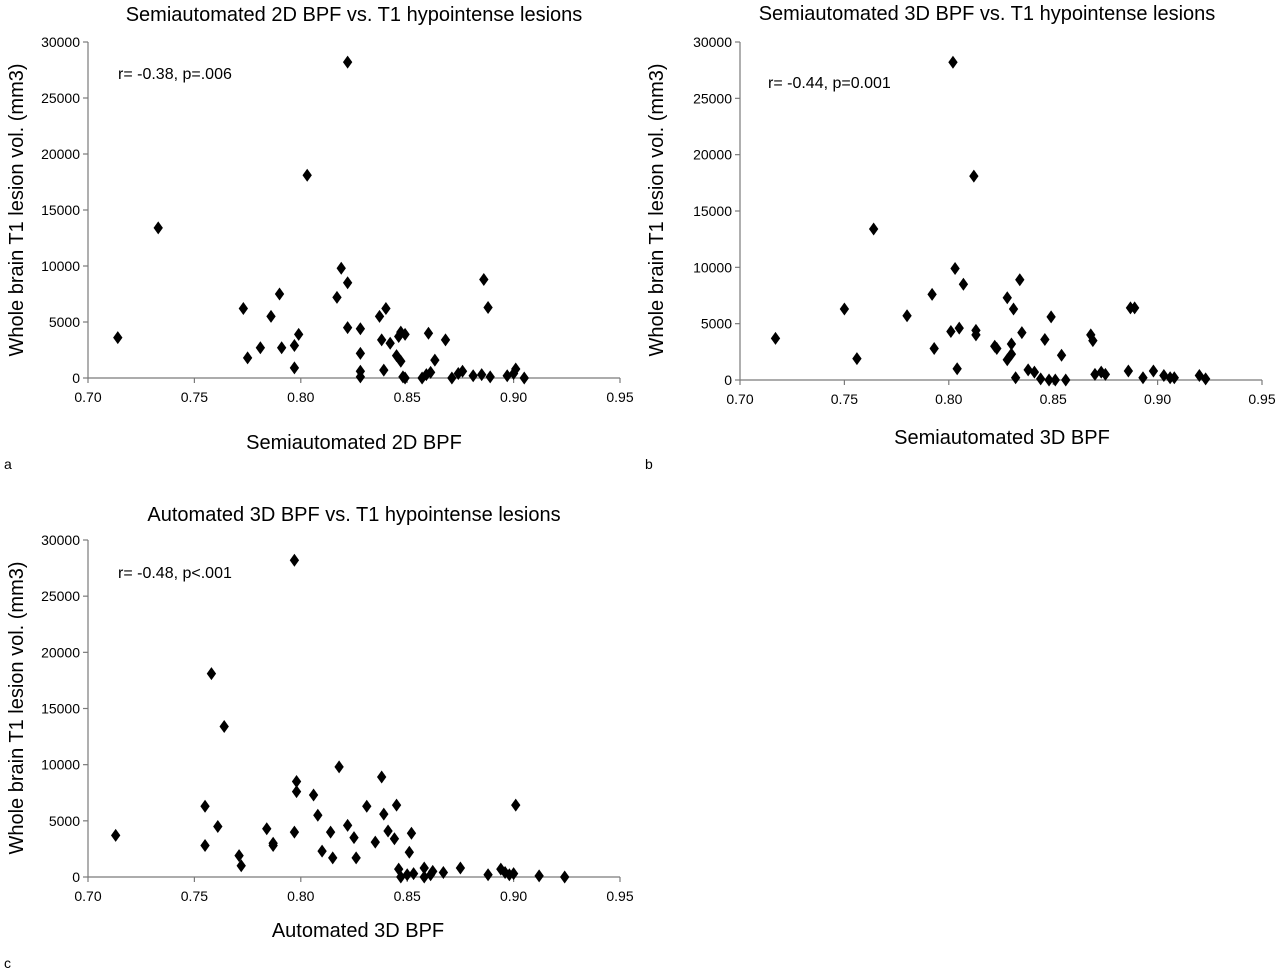 Image resolution: width=1280 pixels, height=975 pixels. Describe the element at coordinates (8, 464) in the screenshot. I see `panel-letter: a` at that location.